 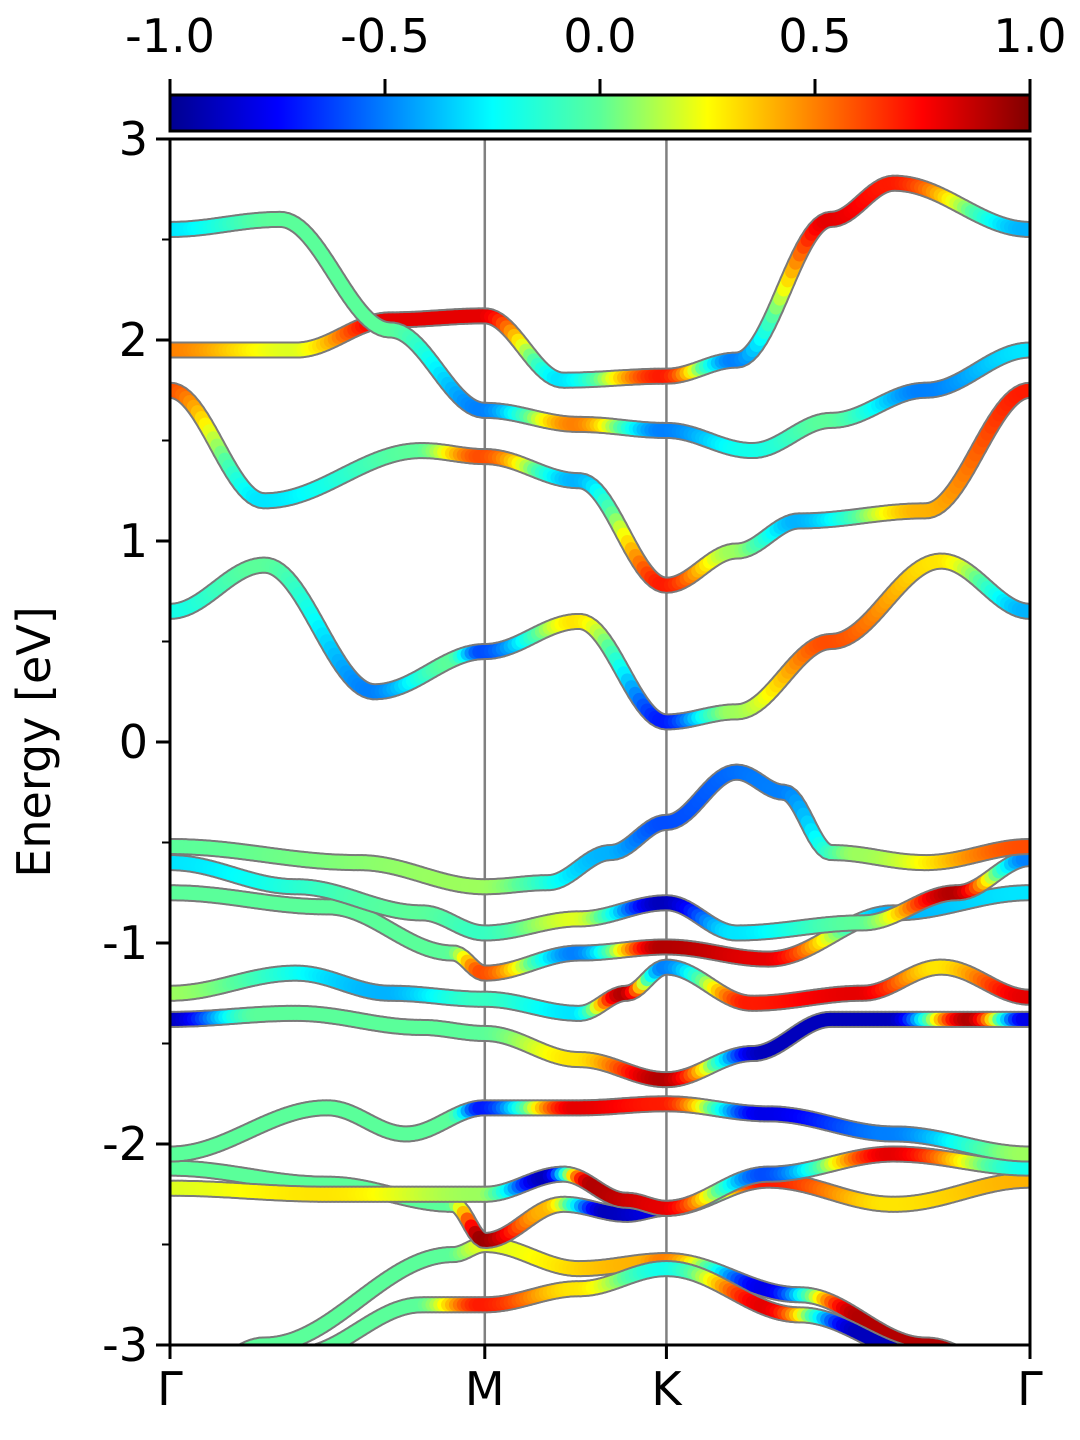 I want to click on colorbar-tick-label: -1.0, so click(x=170, y=36).